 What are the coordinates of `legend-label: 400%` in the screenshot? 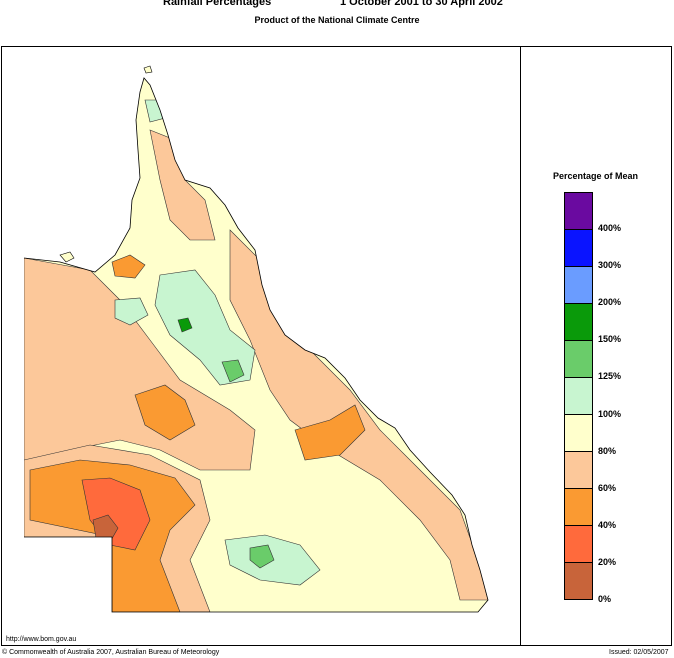 It's located at (610, 228).